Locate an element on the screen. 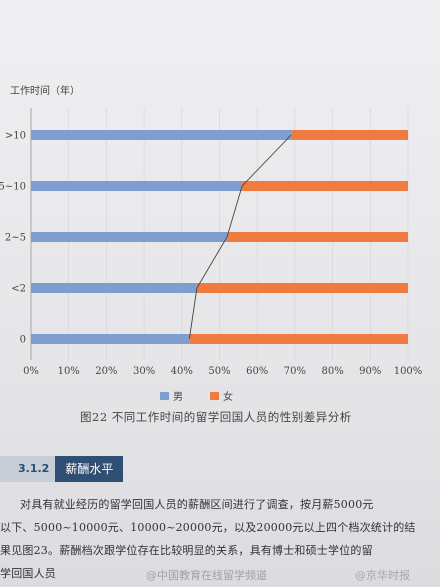 This screenshot has height=587, width=440. body-text-line: 学回国人员 is located at coordinates (28, 573).